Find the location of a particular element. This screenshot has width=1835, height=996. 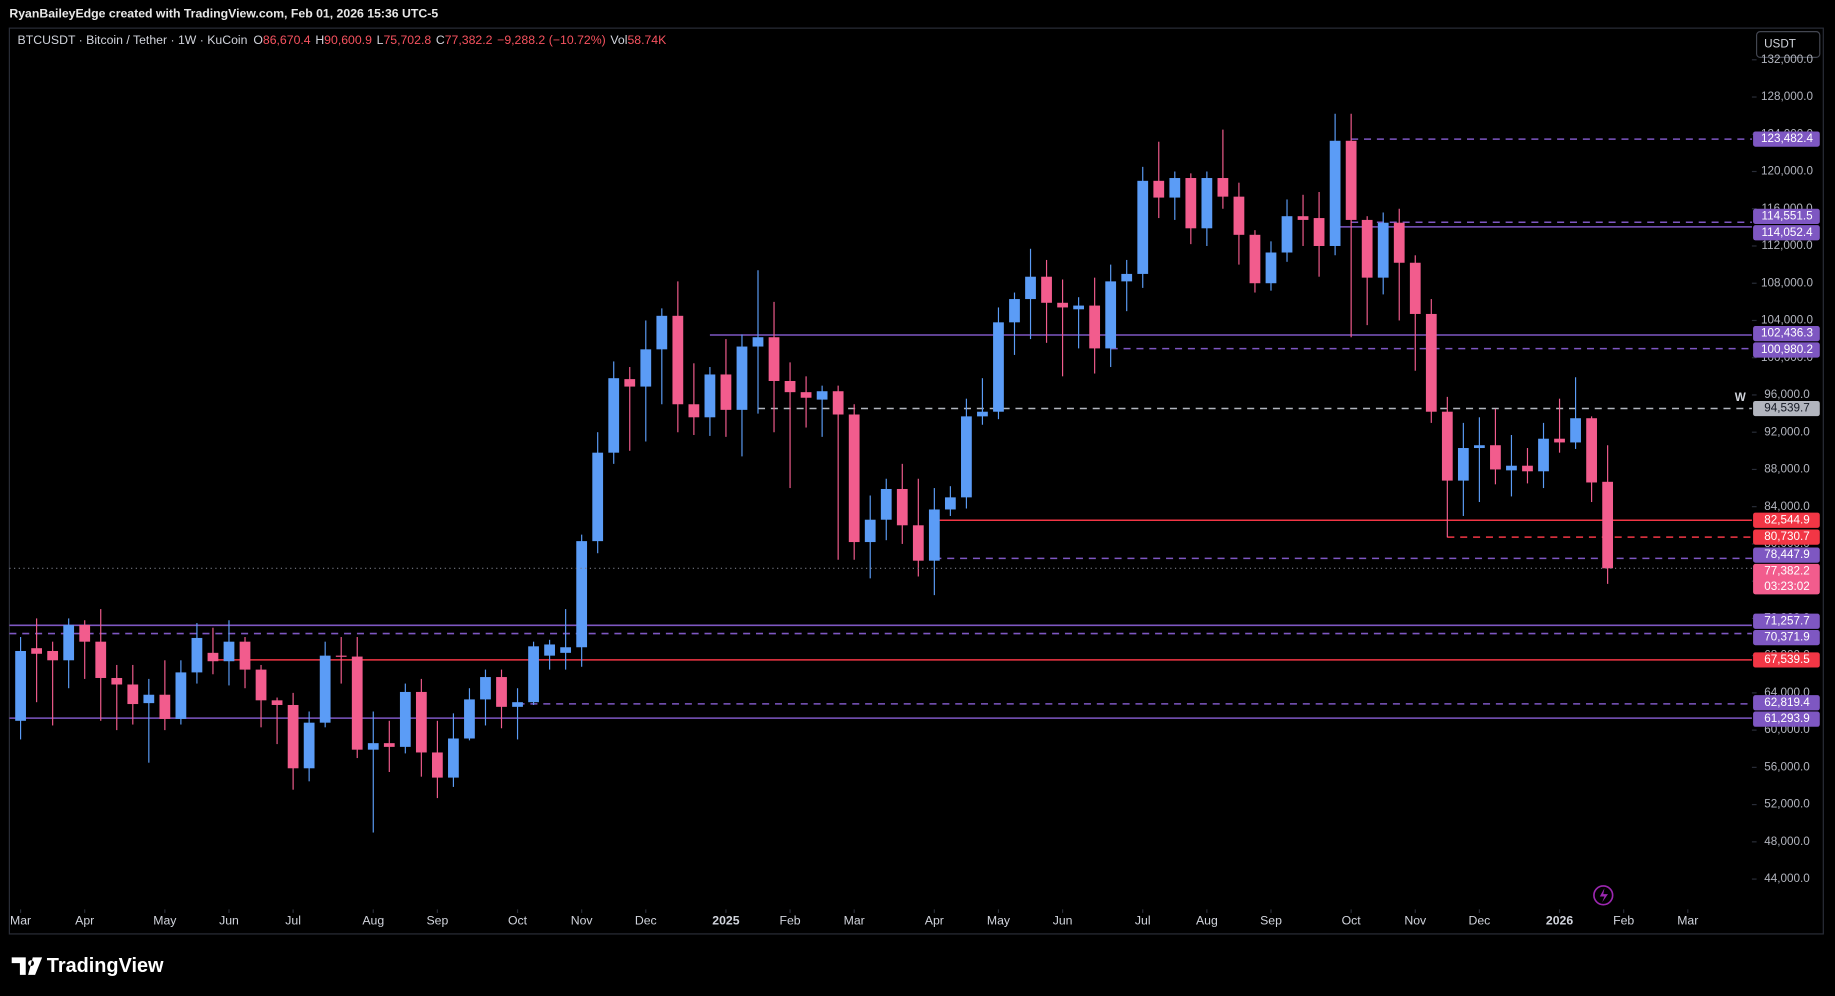

y-tick-label: 104,000.0 is located at coordinates (1787, 320).